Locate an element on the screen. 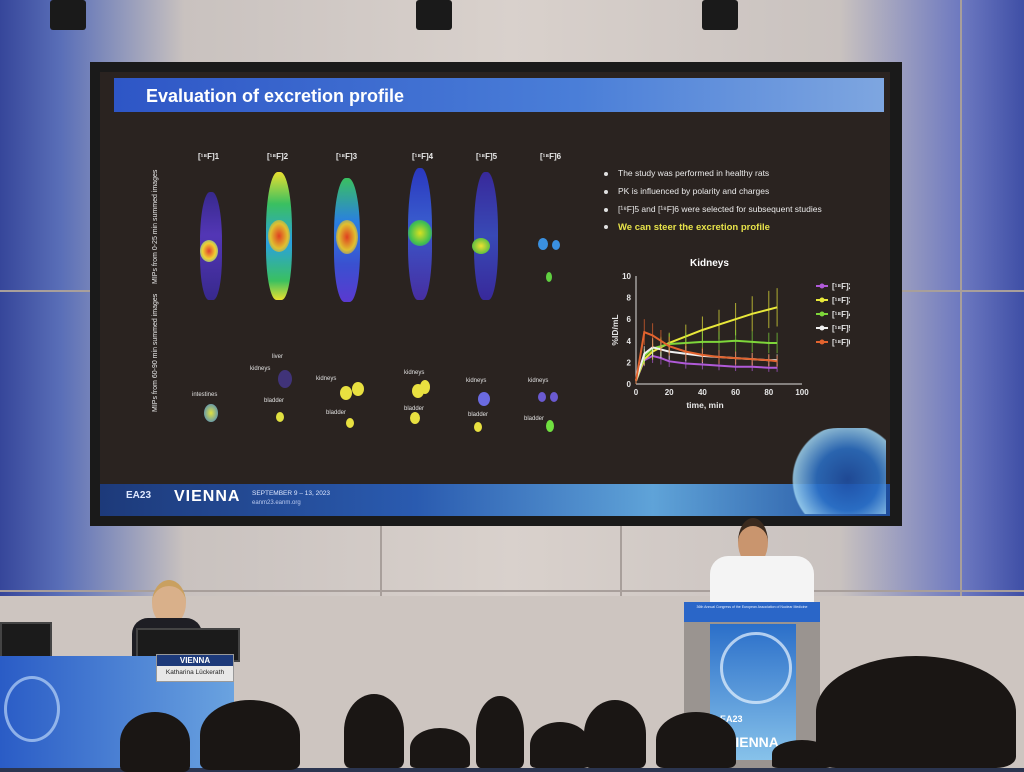 This screenshot has height=772, width=1024. compound-label: [¹⁸F]4 is located at coordinates (423, 156).